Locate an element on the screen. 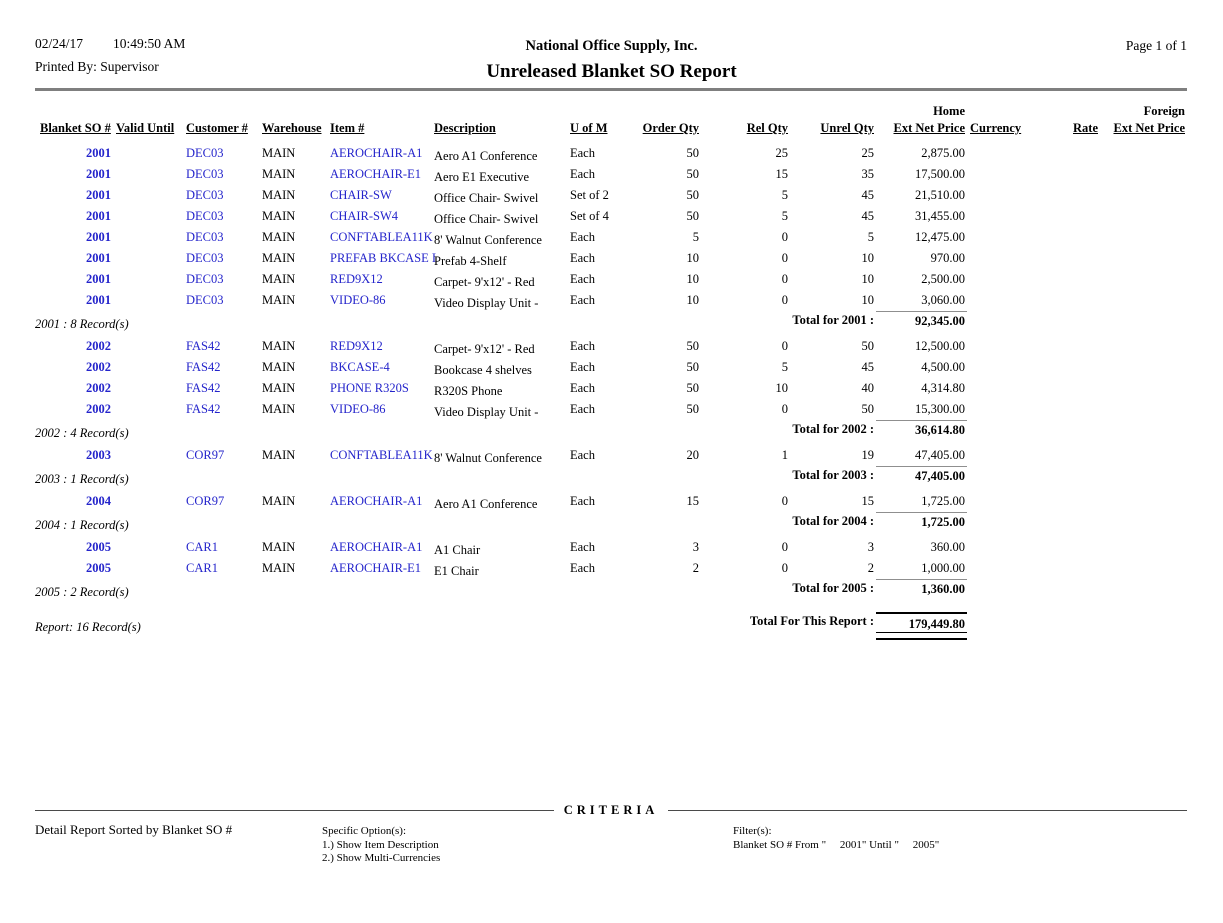 The height and width of the screenshot is (923, 1223). cell-description: Office Chair- Swivel is located at coordinates (486, 219).